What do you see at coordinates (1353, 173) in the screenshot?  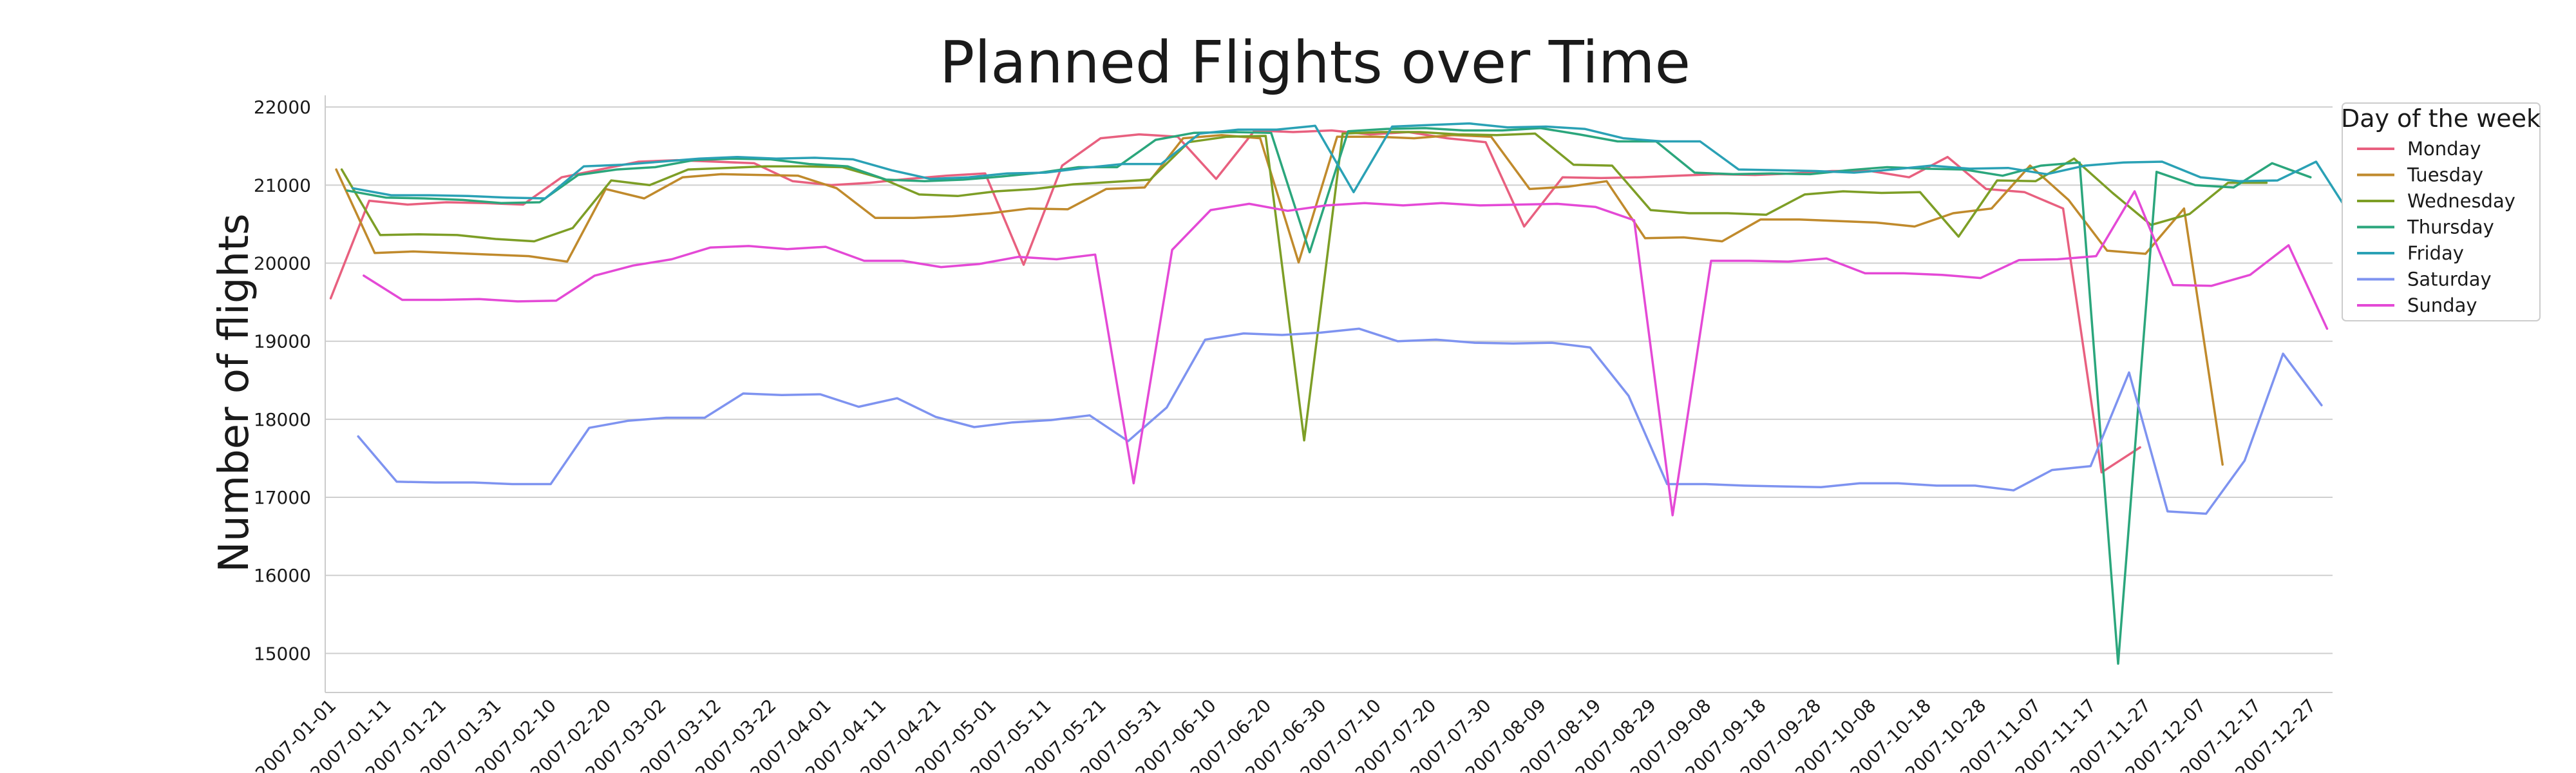 I see `series-line-friday` at bounding box center [1353, 173].